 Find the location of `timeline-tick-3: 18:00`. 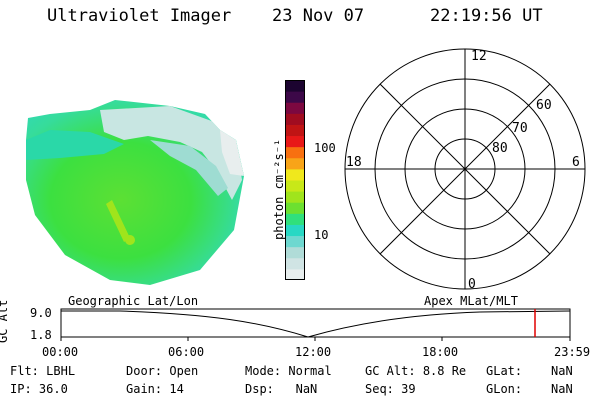

timeline-tick-3: 18:00 is located at coordinates (440, 352).